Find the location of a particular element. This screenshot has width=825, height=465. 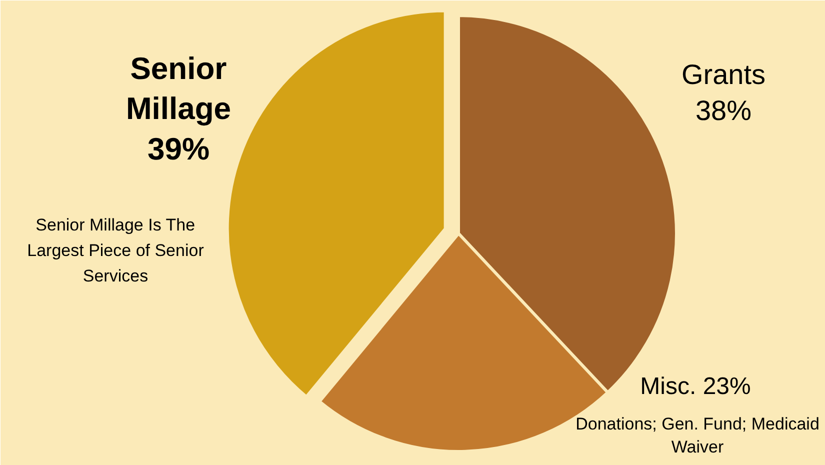

data-label: 38% is located at coordinates (723, 110).